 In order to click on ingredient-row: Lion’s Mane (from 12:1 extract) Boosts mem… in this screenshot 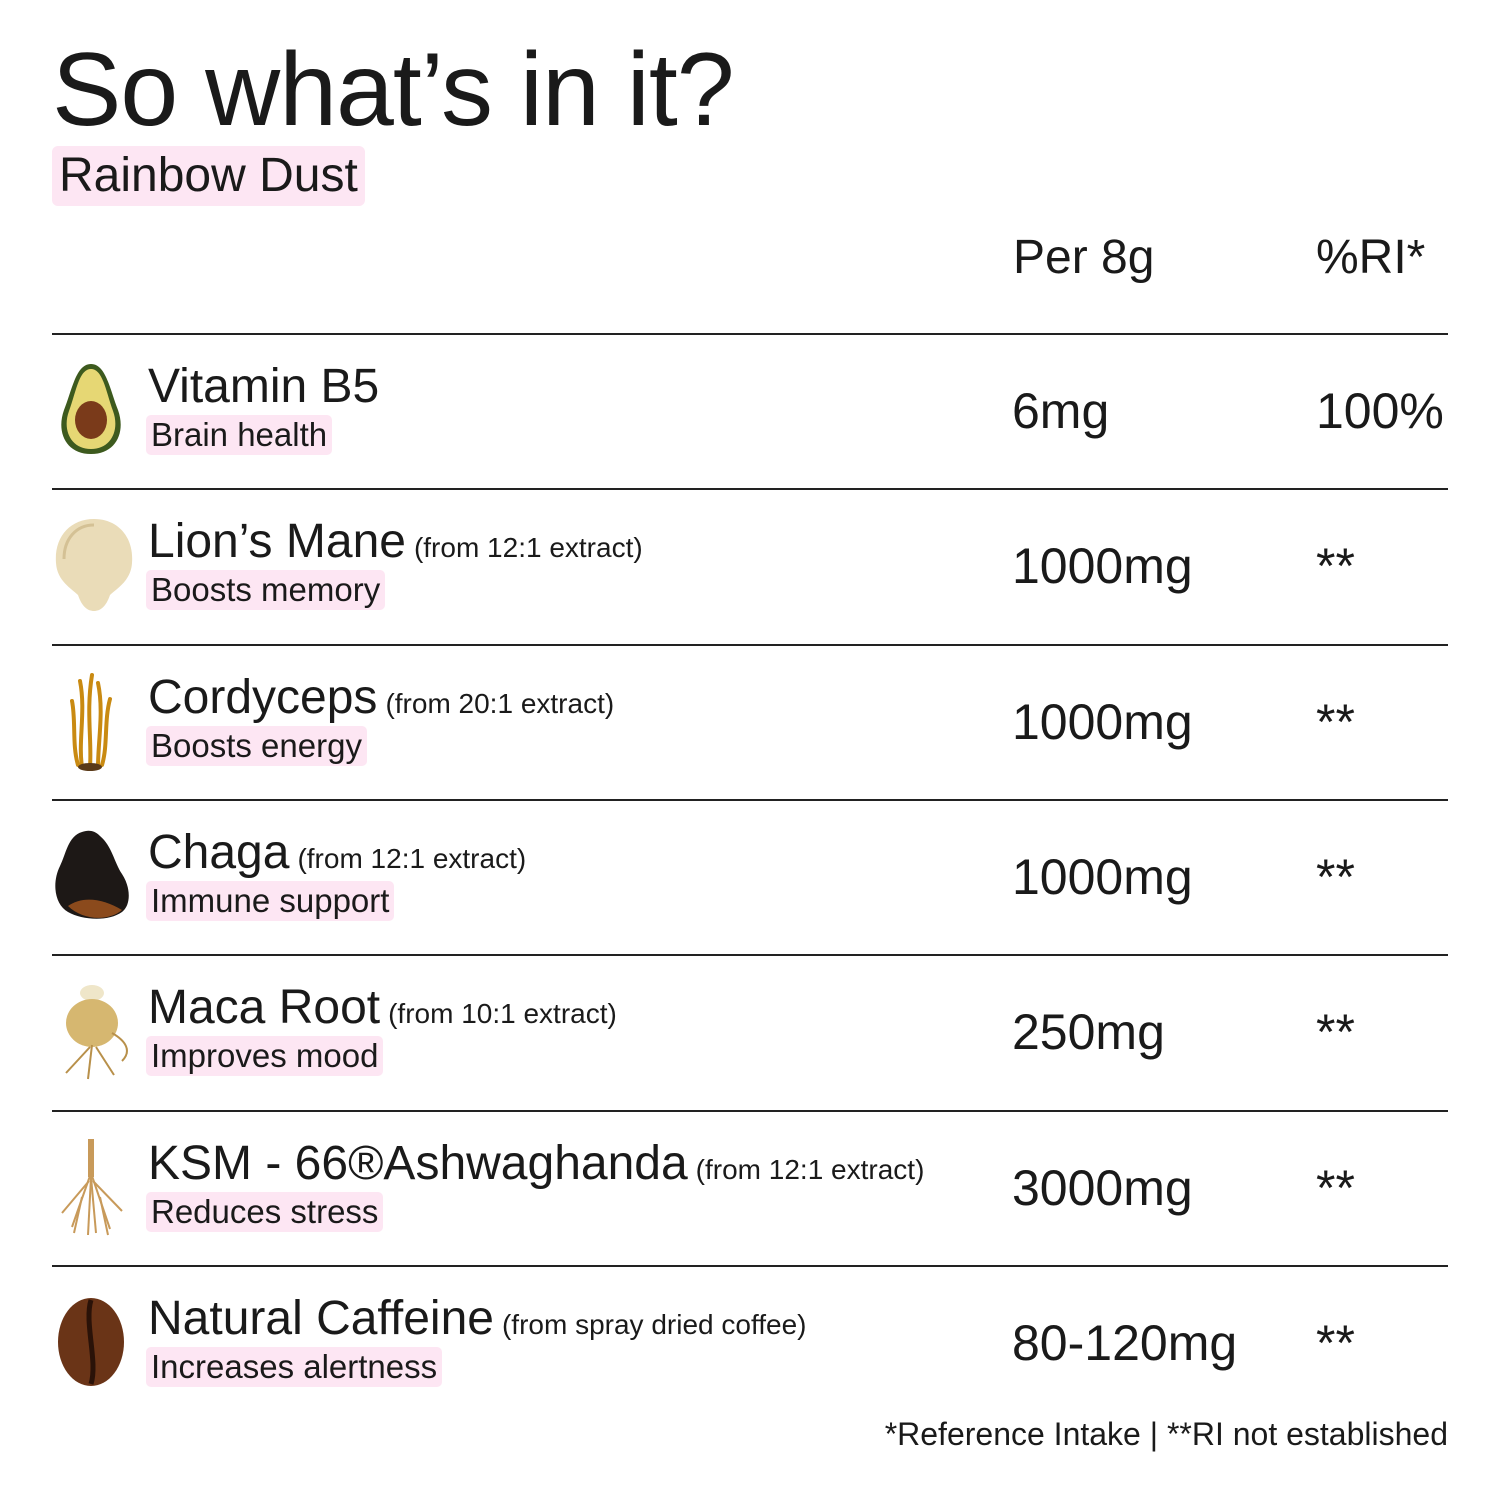, I will do `click(750, 567)`.